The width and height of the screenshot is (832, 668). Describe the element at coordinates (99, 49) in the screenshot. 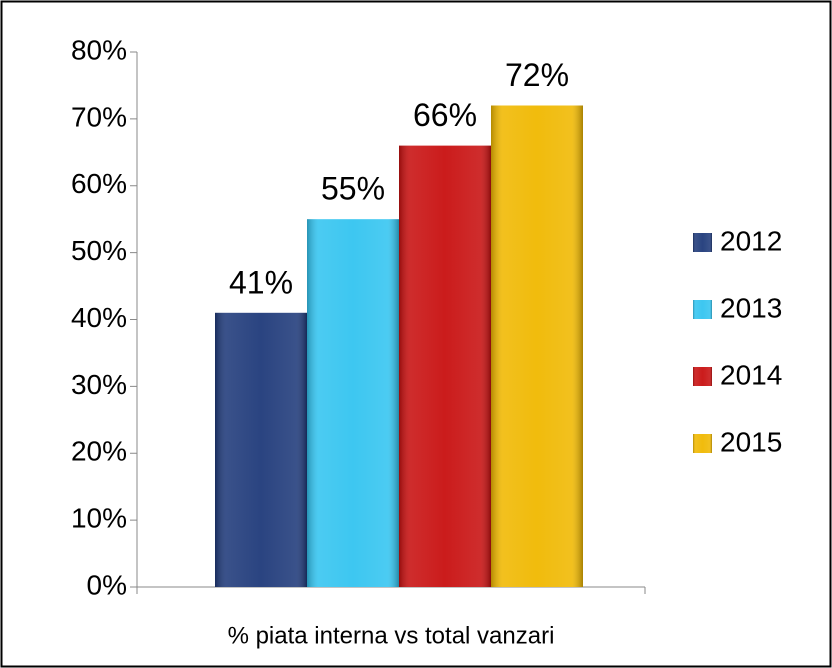

I see `y-tick-label: 80%` at that location.